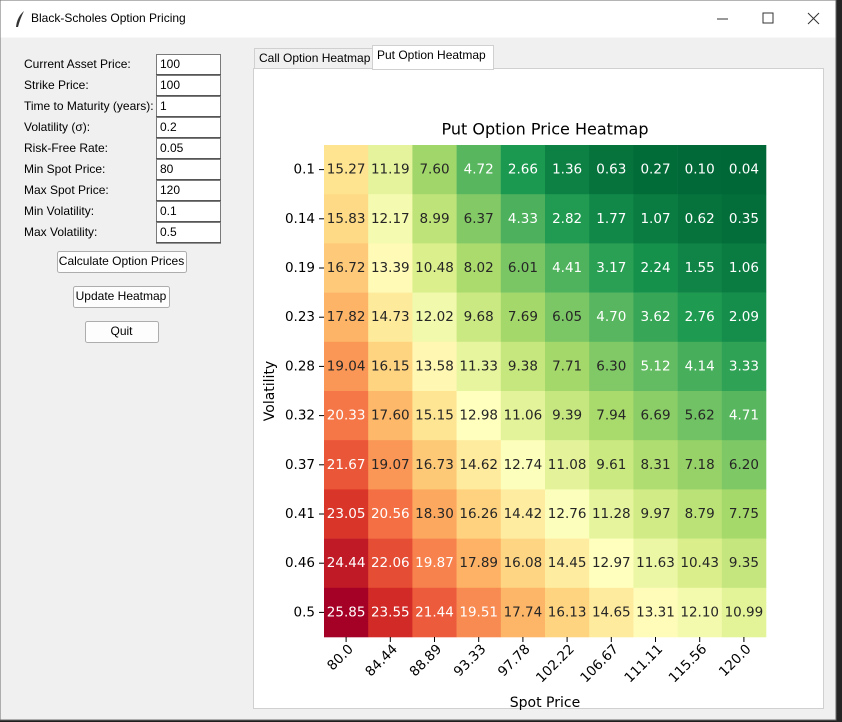 This screenshot has height=722, width=842. I want to click on cell-label: 0.35, so click(744, 219).